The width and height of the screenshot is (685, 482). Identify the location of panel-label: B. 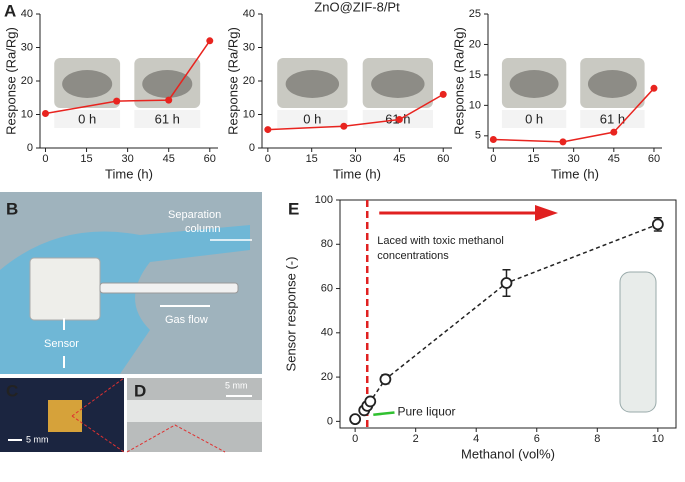
(12, 208).